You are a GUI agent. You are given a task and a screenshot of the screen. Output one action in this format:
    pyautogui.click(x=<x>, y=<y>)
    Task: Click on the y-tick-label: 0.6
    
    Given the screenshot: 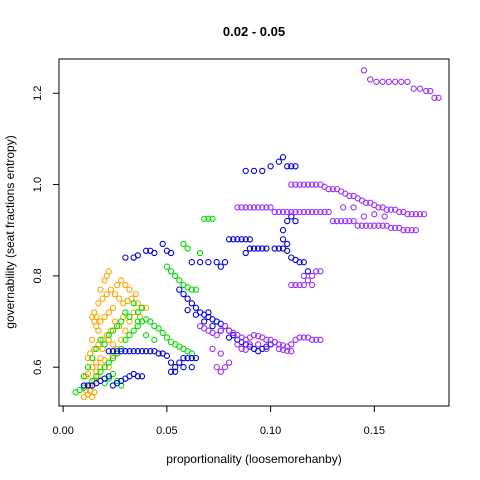 What is the action you would take?
    pyautogui.click(x=38, y=367)
    